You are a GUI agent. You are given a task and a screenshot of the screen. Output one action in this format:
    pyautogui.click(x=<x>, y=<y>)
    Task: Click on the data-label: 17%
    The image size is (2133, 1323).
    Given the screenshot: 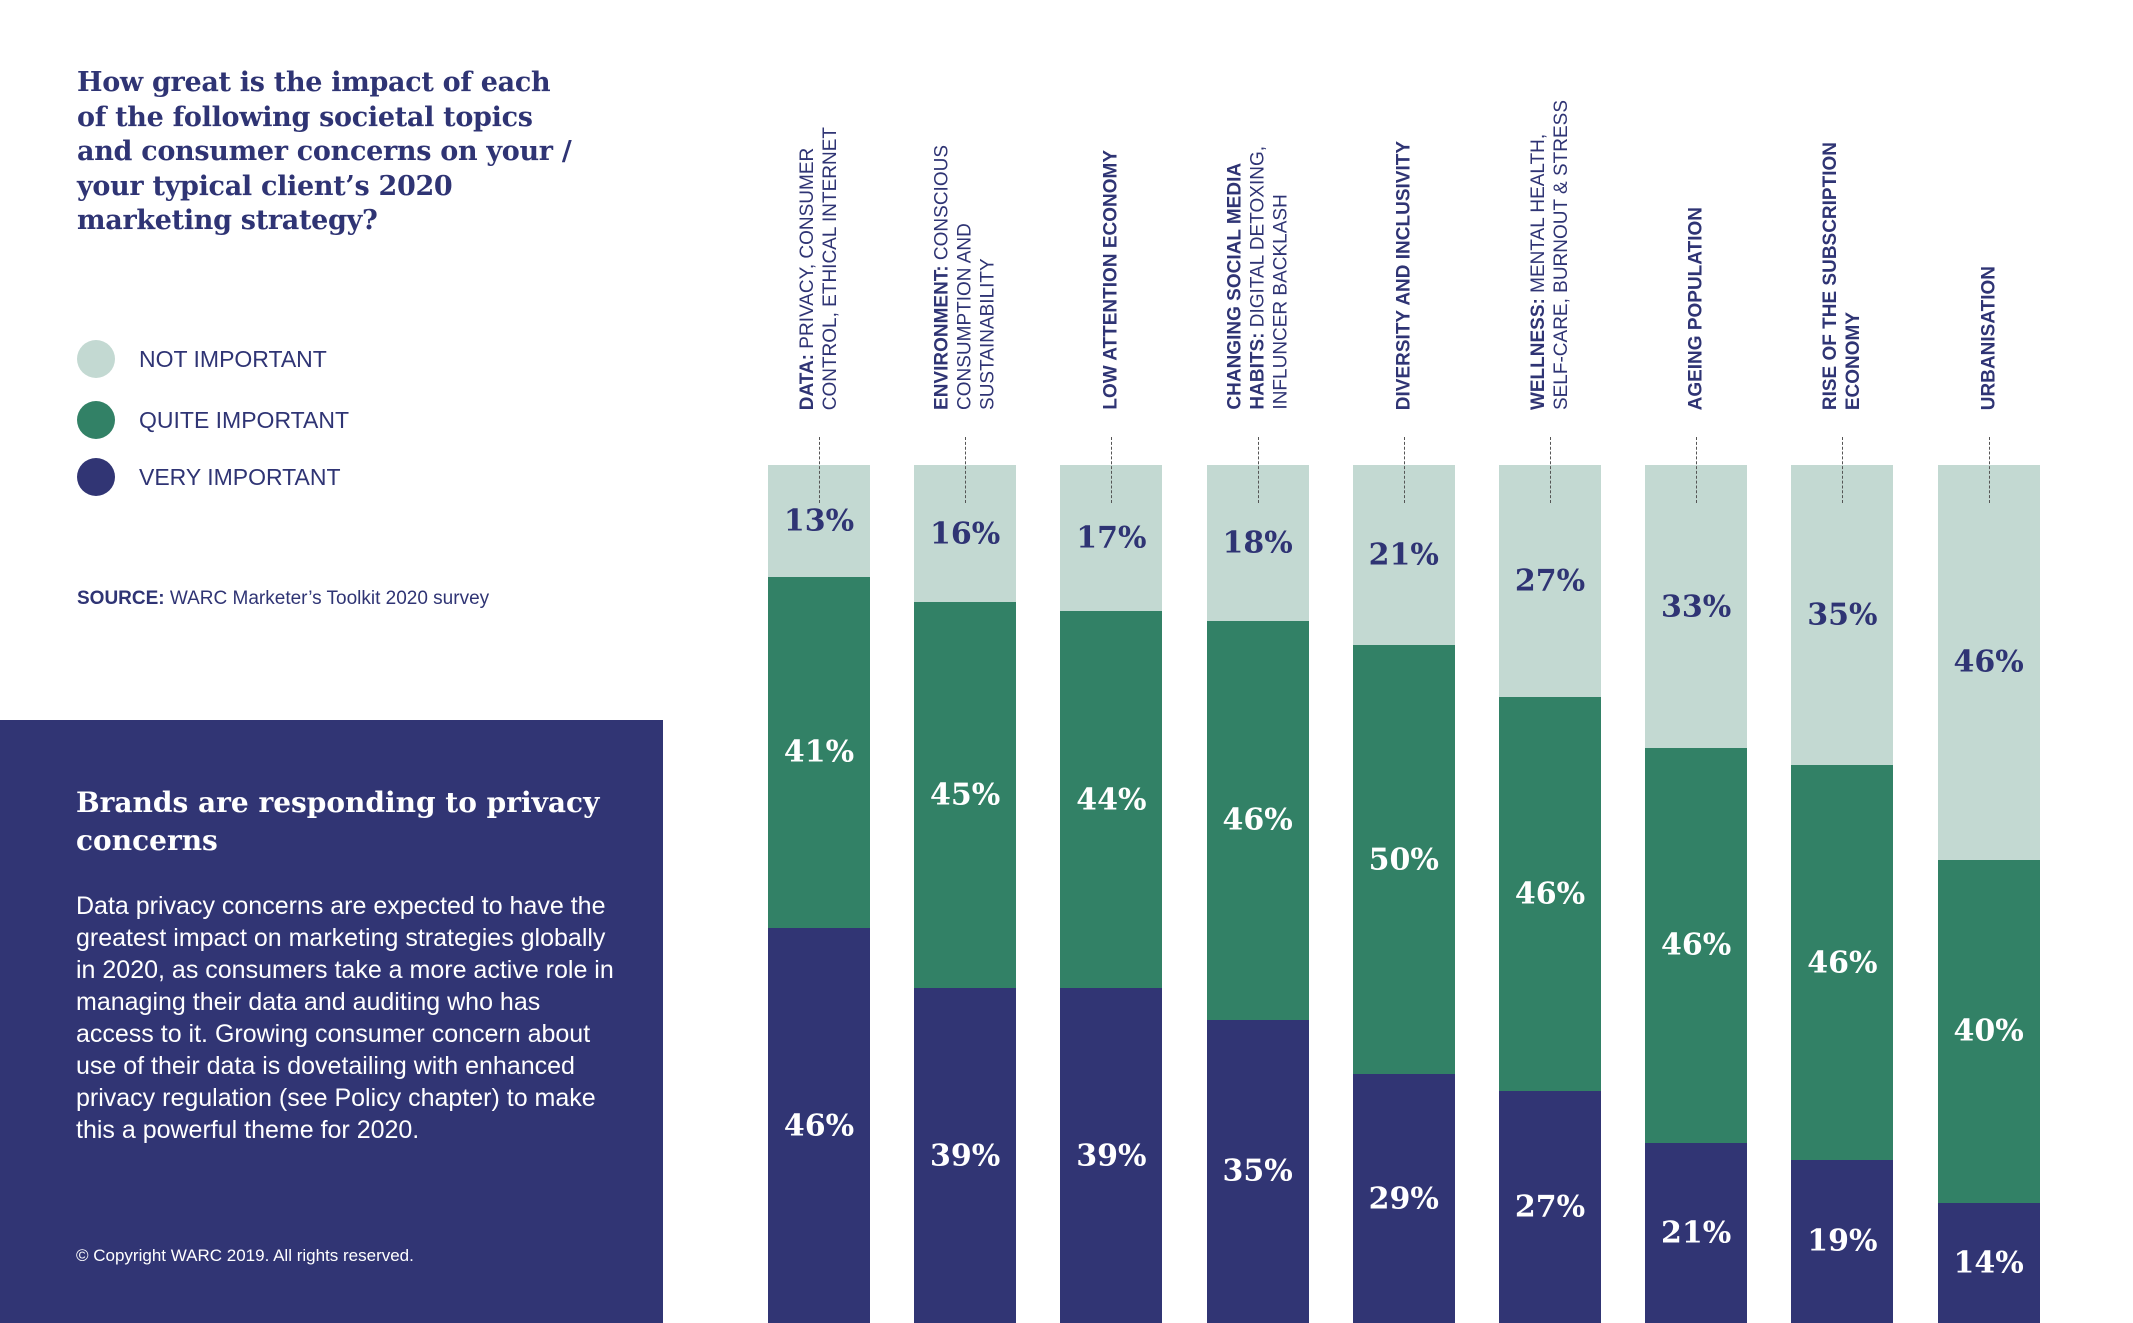 What is the action you would take?
    pyautogui.click(x=1111, y=538)
    